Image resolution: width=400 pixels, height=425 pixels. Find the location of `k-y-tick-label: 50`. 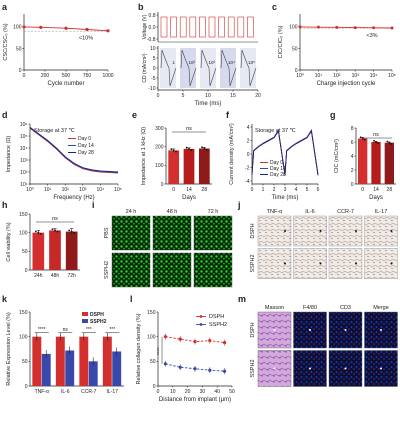

k-y-tick-label: 50 is located at coordinates (25, 362).